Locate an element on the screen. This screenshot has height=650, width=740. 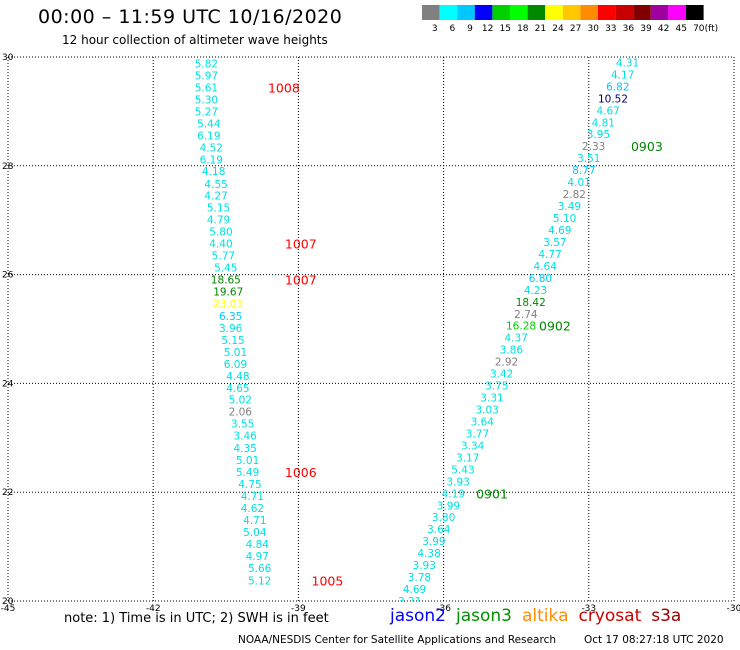
colorbar-label: 3 is located at coordinates (435, 29).